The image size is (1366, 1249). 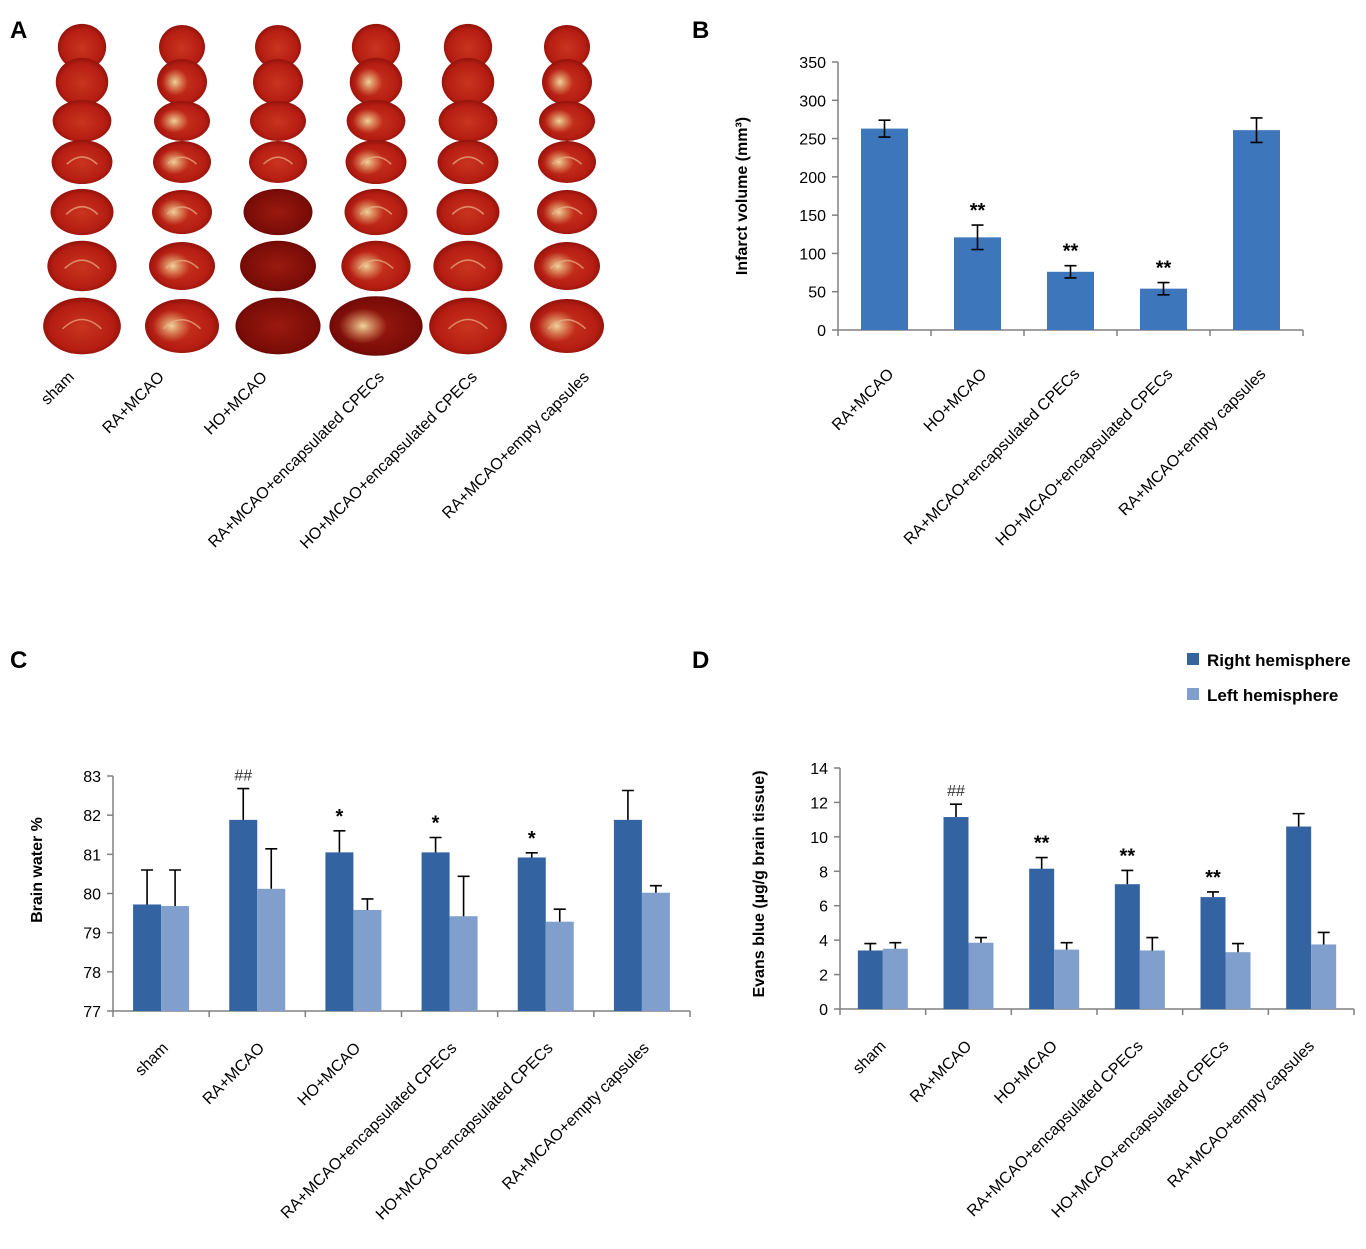 I want to click on y-tick-label: 100, so click(x=812, y=254).